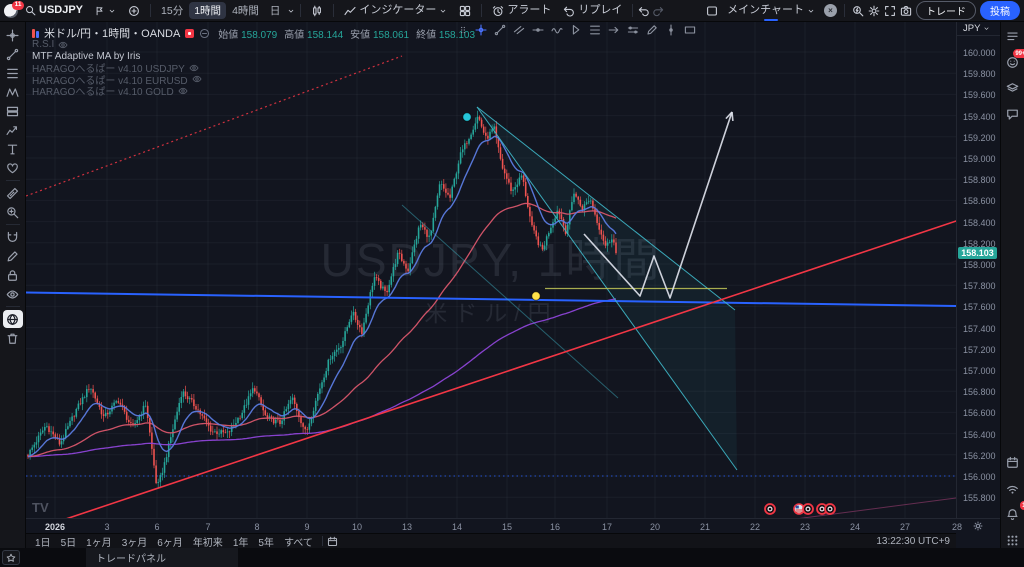 The width and height of the screenshot is (1024, 567). Describe the element at coordinates (245, 11) in the screenshot. I see `timeframe-4時間: 4時間` at that location.